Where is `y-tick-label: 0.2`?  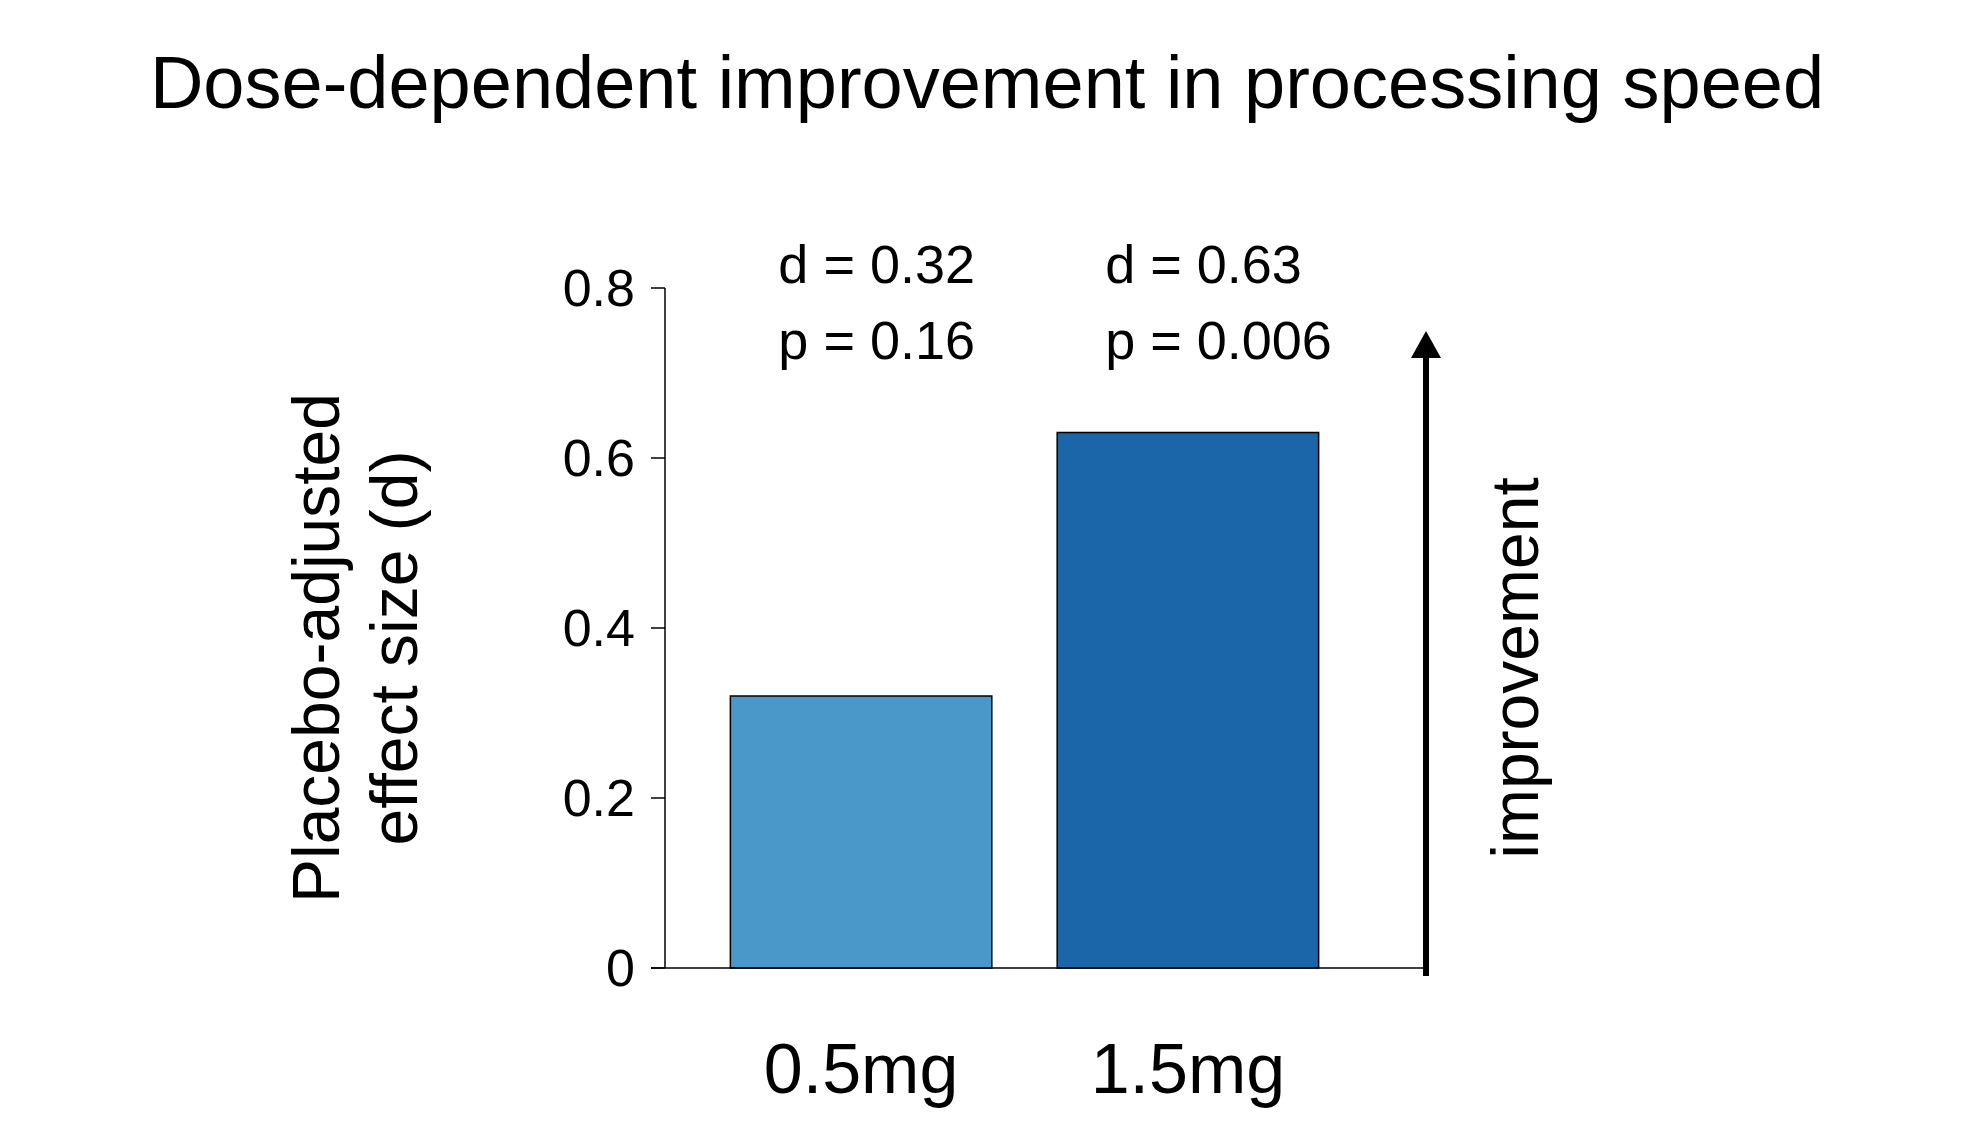 y-tick-label: 0.2 is located at coordinates (598, 798).